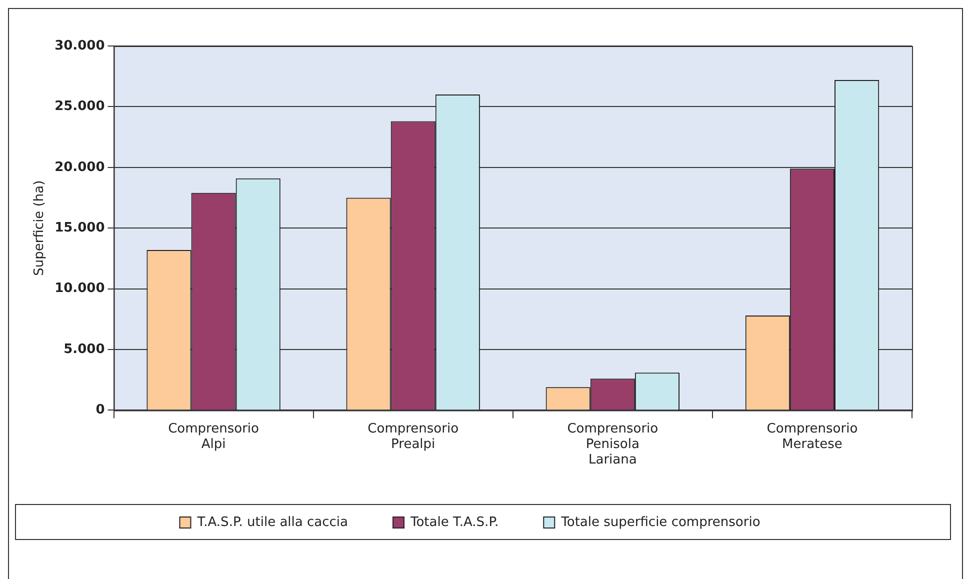 The image size is (965, 579). Describe the element at coordinates (612, 444) in the screenshot. I see `x-tick-label: Comprensorio Penisola Lariana` at that location.